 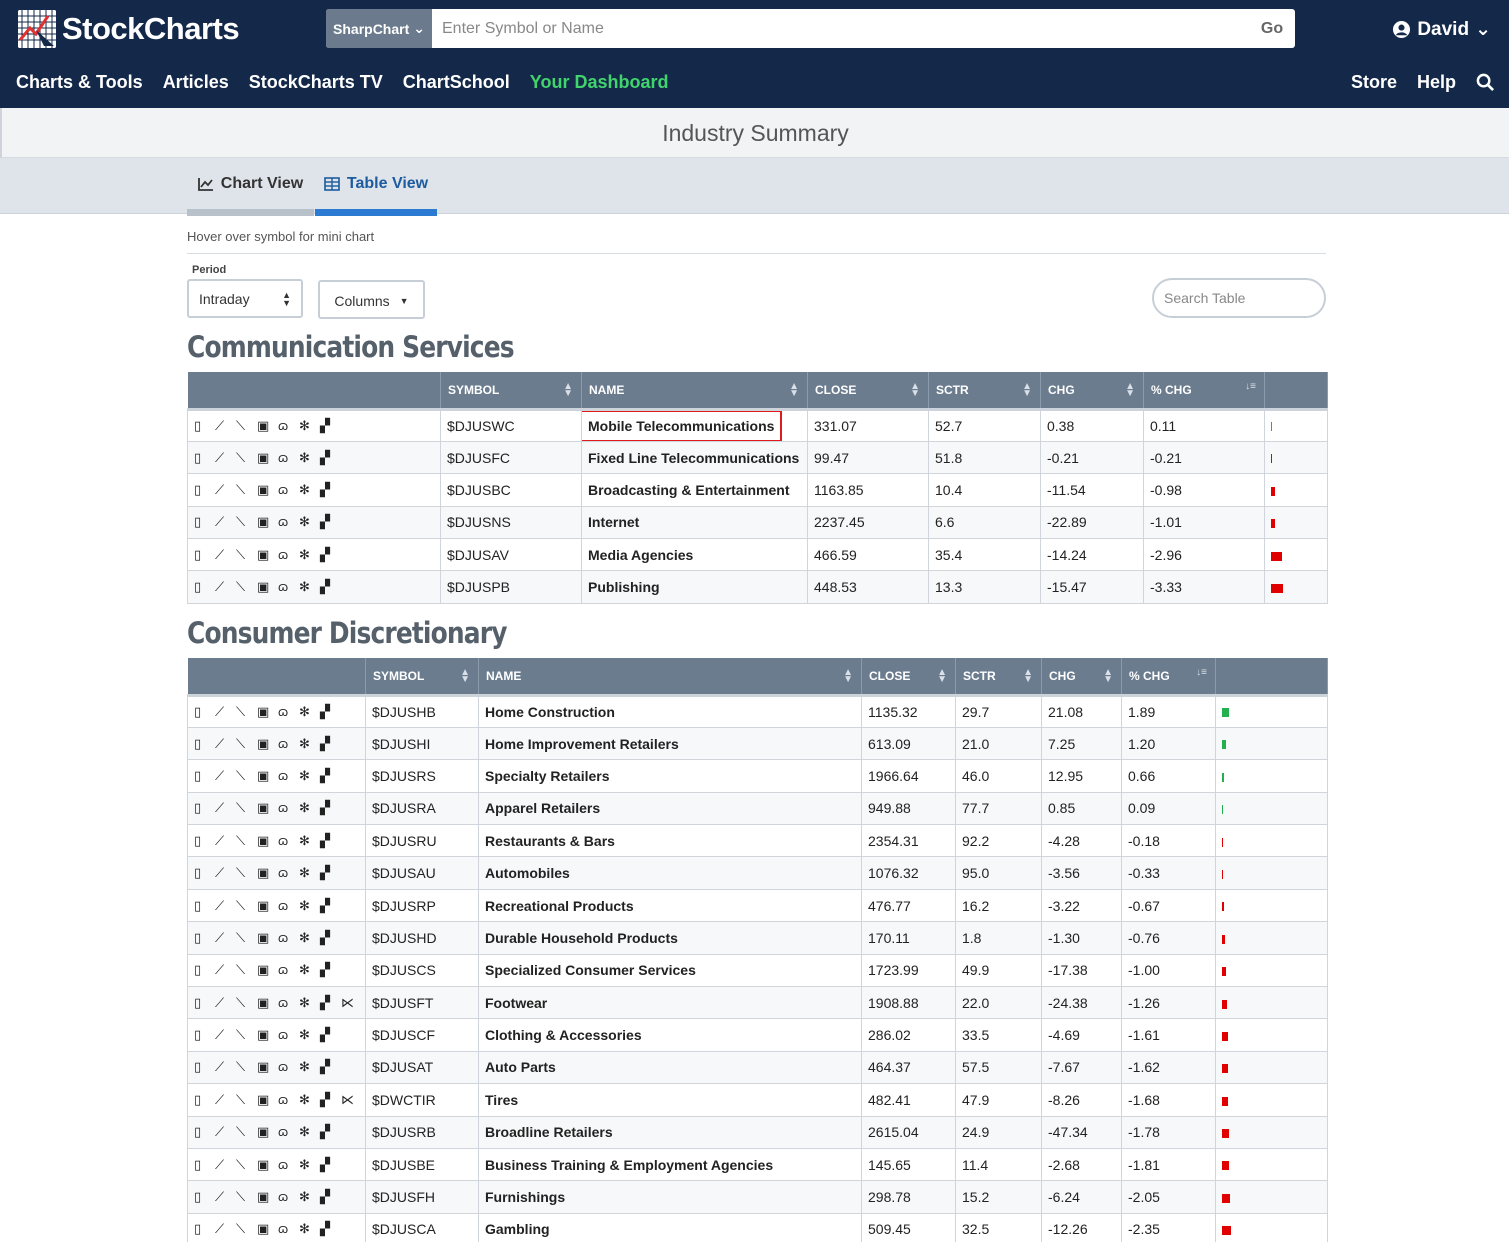 I want to click on cell-name: Broadcasting & Entertainment, so click(x=694, y=490).